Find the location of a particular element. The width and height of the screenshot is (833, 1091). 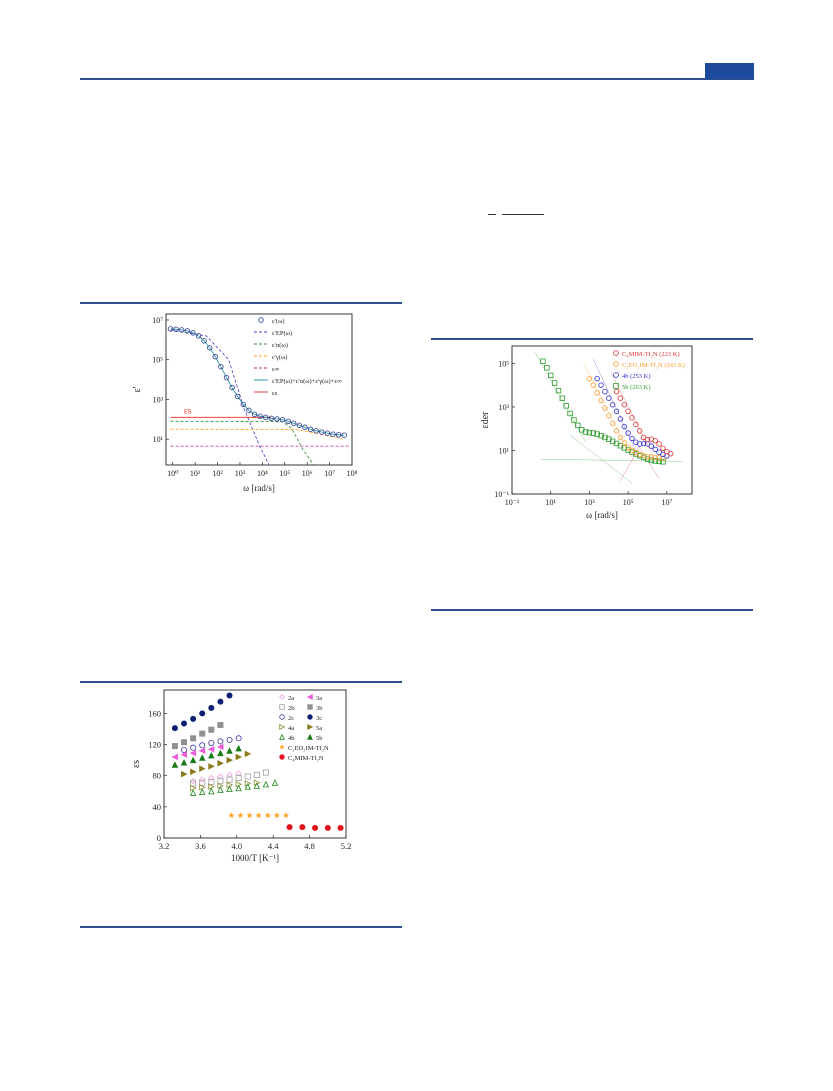

legend-label: 4b is located at coordinates (291, 738).